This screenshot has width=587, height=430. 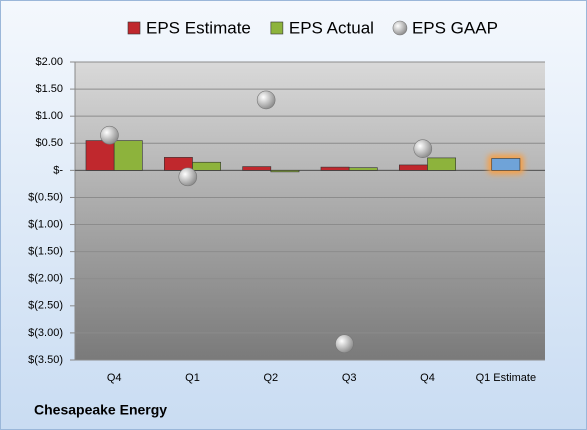 I want to click on y-tick-label: $0.50, so click(x=49, y=143).